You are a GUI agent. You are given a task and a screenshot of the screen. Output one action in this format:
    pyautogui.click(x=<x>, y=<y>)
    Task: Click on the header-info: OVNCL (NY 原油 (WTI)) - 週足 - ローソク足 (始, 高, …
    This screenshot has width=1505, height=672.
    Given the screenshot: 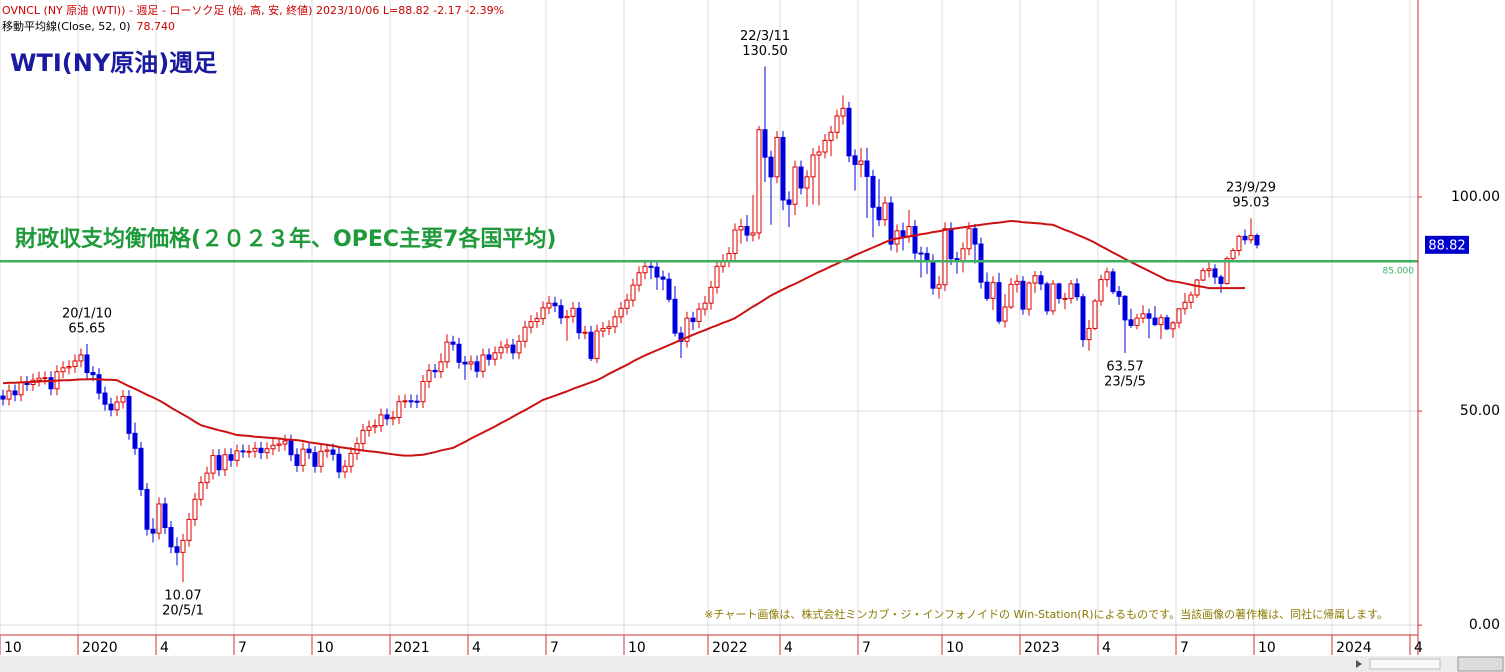 What is the action you would take?
    pyautogui.click(x=253, y=10)
    